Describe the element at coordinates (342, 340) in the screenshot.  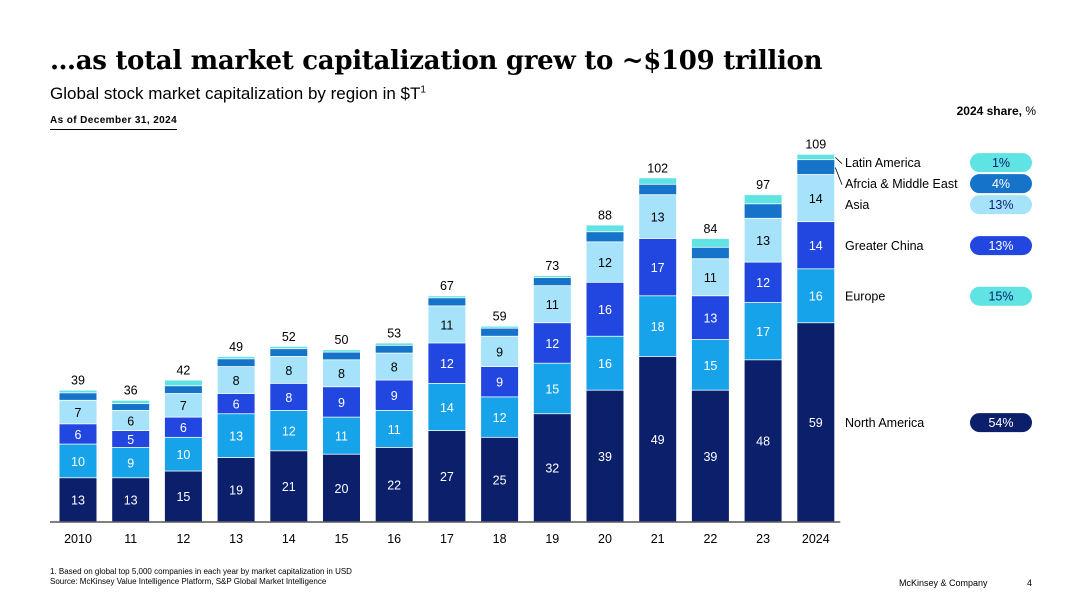
I see `bar-total-15: 50` at that location.